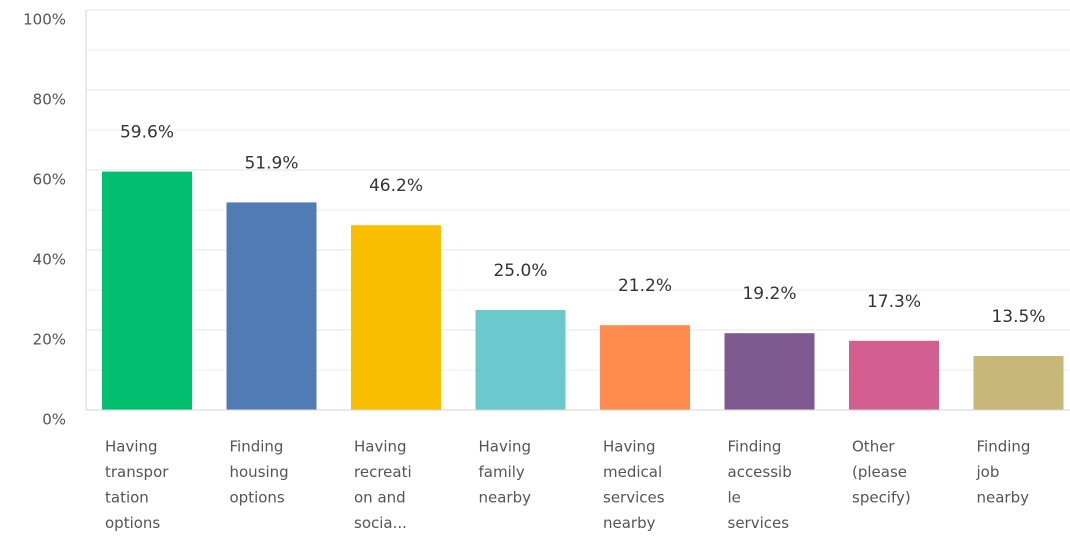 The height and width of the screenshot is (546, 1070). What do you see at coordinates (259, 472) in the screenshot?
I see `x-tick-label: housing` at bounding box center [259, 472].